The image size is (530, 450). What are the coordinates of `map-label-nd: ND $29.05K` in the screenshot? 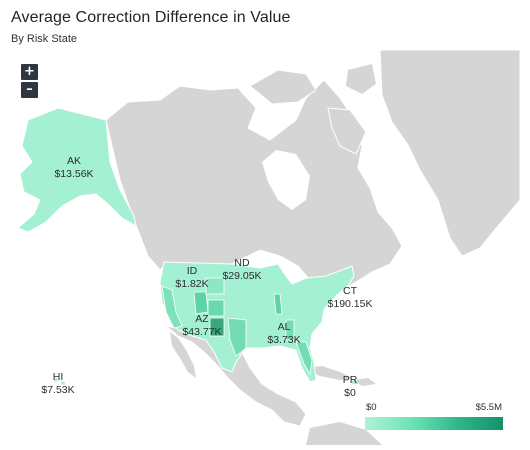 It's located at (241, 270).